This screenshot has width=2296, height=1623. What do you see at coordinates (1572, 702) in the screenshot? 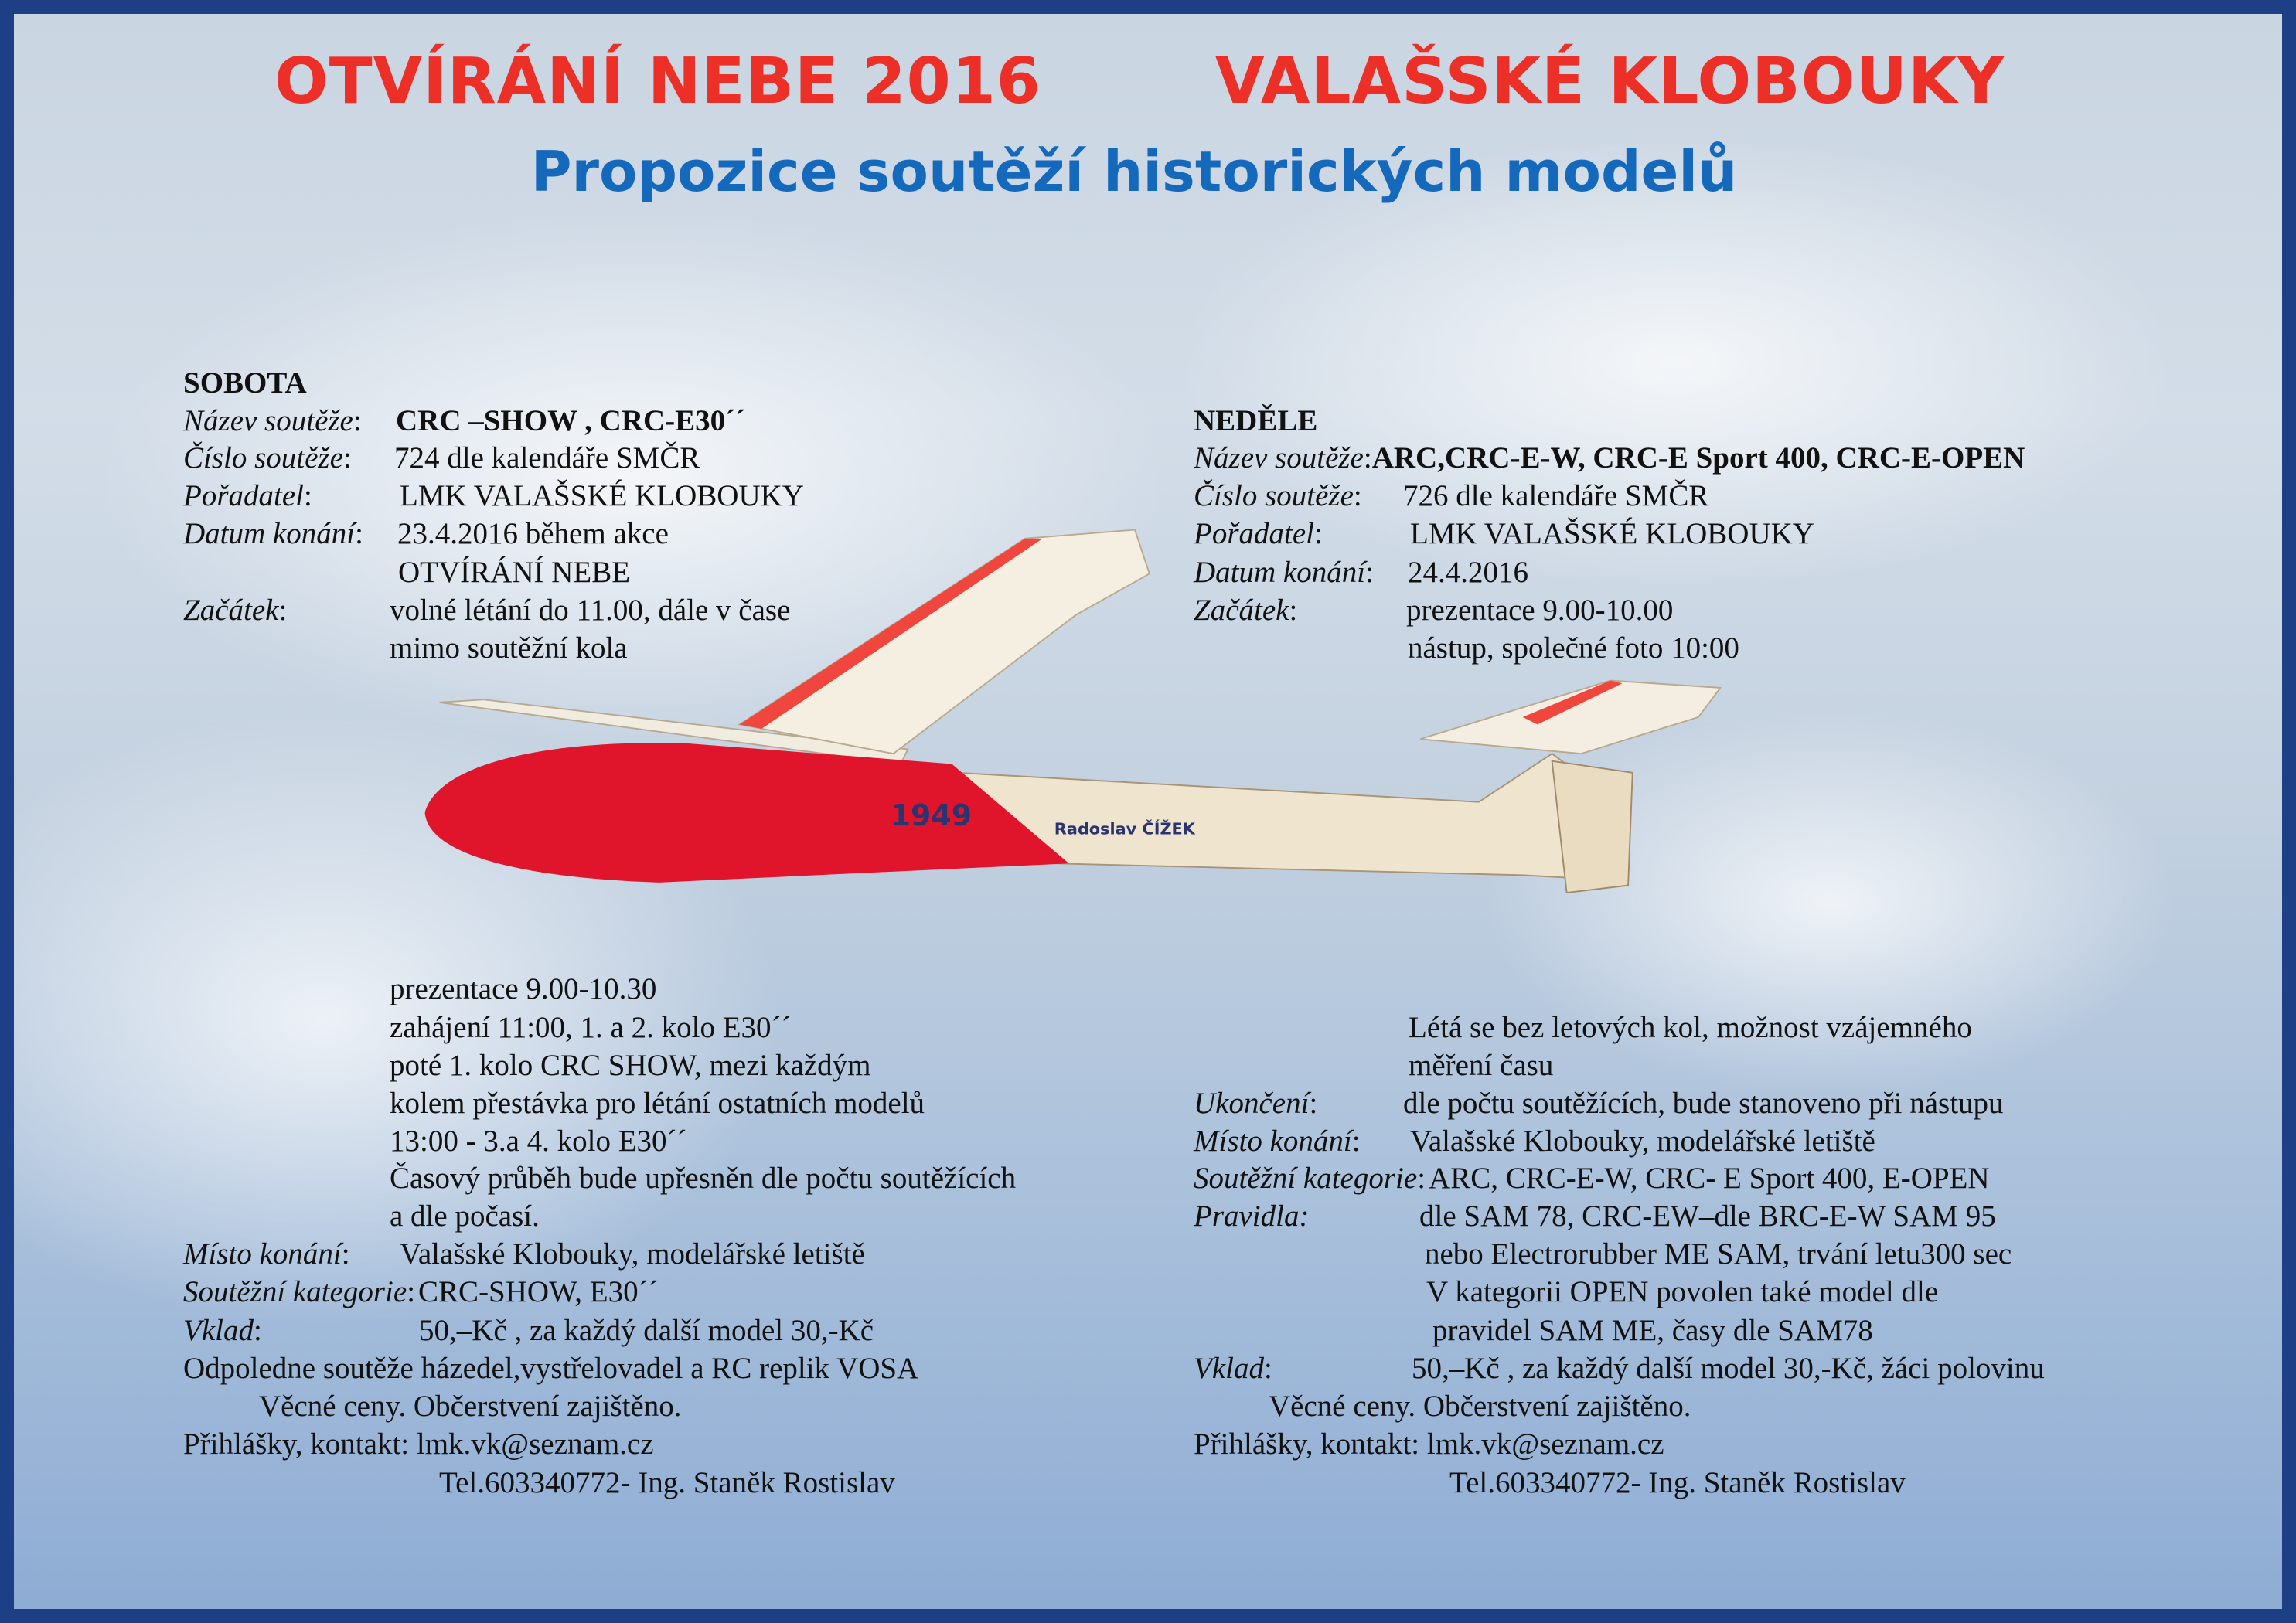
I see `stabilizer-edge` at bounding box center [1572, 702].